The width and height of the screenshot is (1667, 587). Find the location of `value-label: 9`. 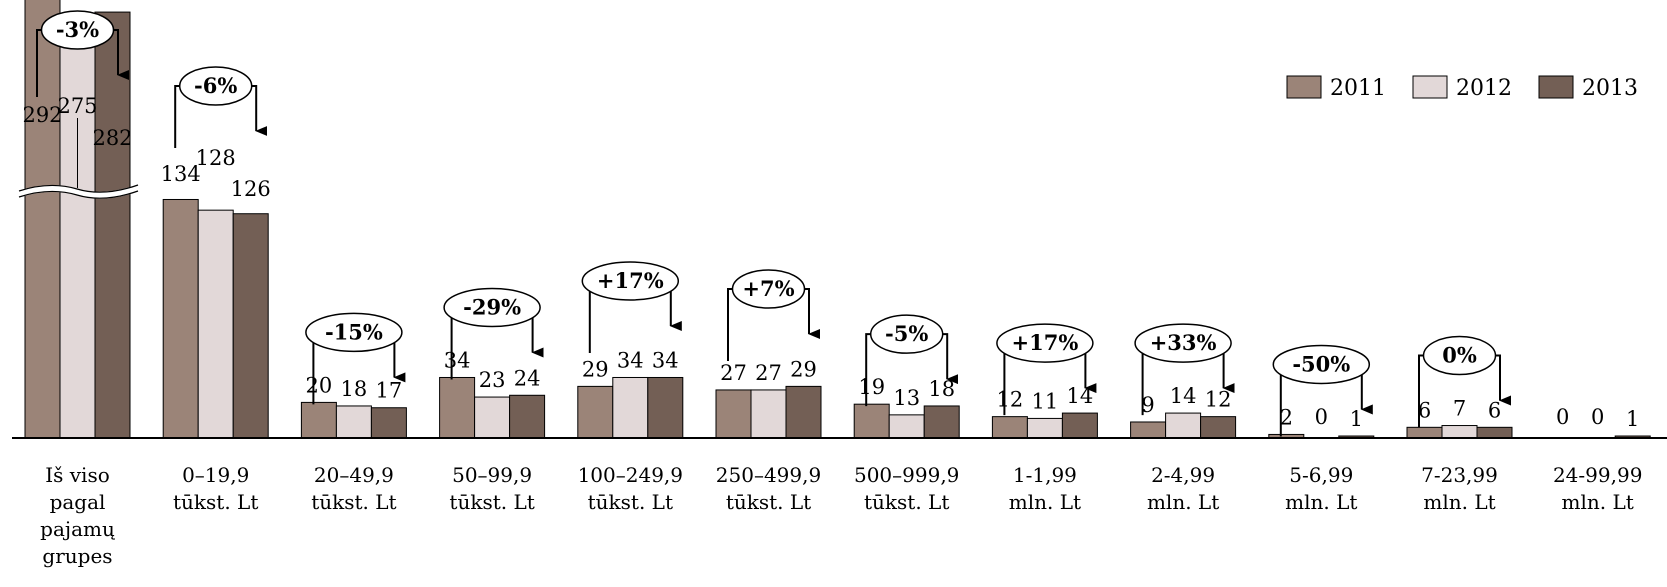

value-label: 9 is located at coordinates (1147, 405).